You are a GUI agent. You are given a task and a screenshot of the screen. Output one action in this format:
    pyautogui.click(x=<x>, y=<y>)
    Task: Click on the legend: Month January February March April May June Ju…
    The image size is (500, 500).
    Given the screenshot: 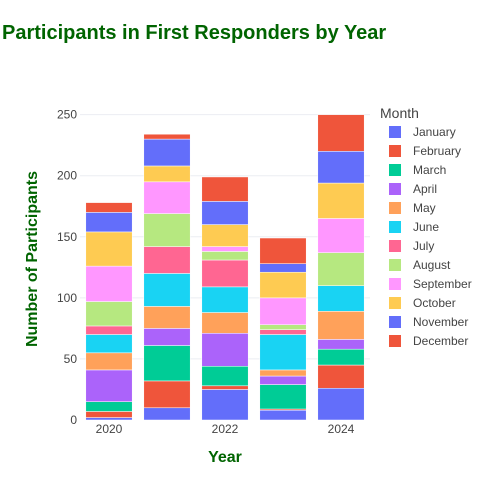 What is the action you would take?
    pyautogui.click(x=426, y=226)
    